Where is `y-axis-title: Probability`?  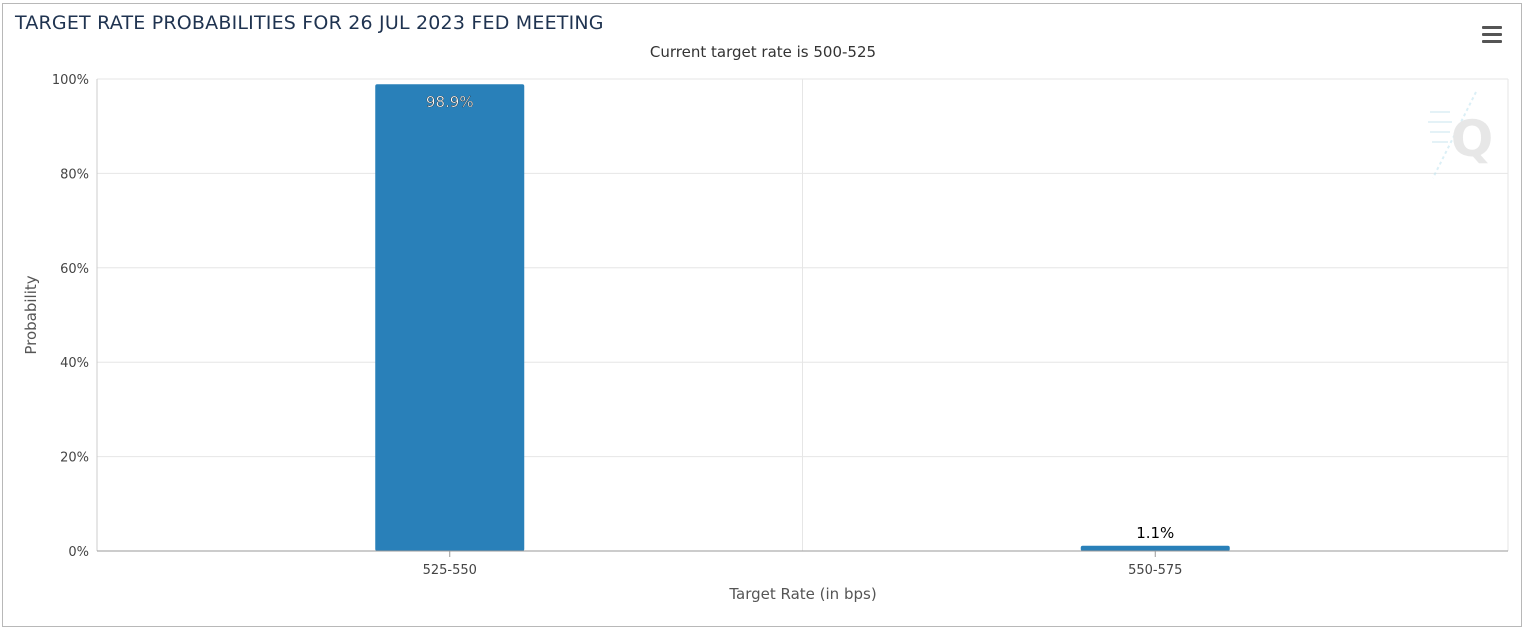
y-axis-title: Probability is located at coordinates (31, 314).